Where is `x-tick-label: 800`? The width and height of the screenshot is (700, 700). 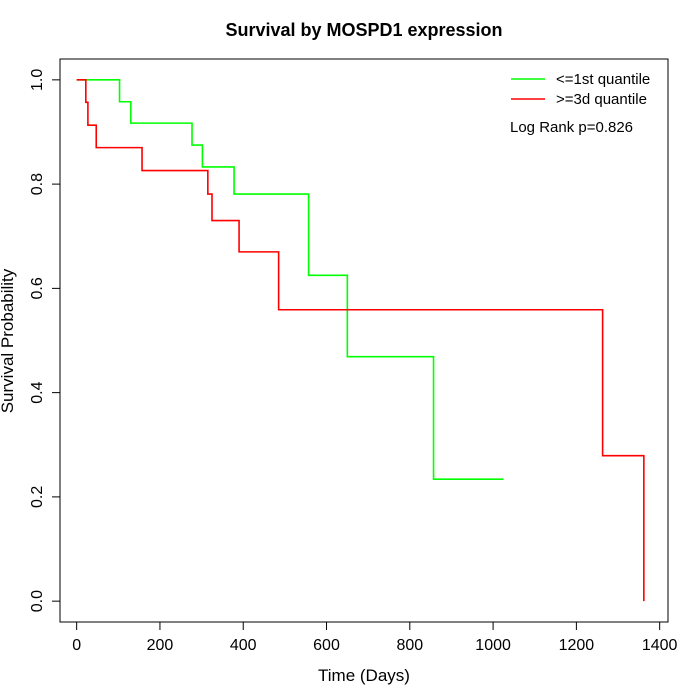 x-tick-label: 800 is located at coordinates (409, 645).